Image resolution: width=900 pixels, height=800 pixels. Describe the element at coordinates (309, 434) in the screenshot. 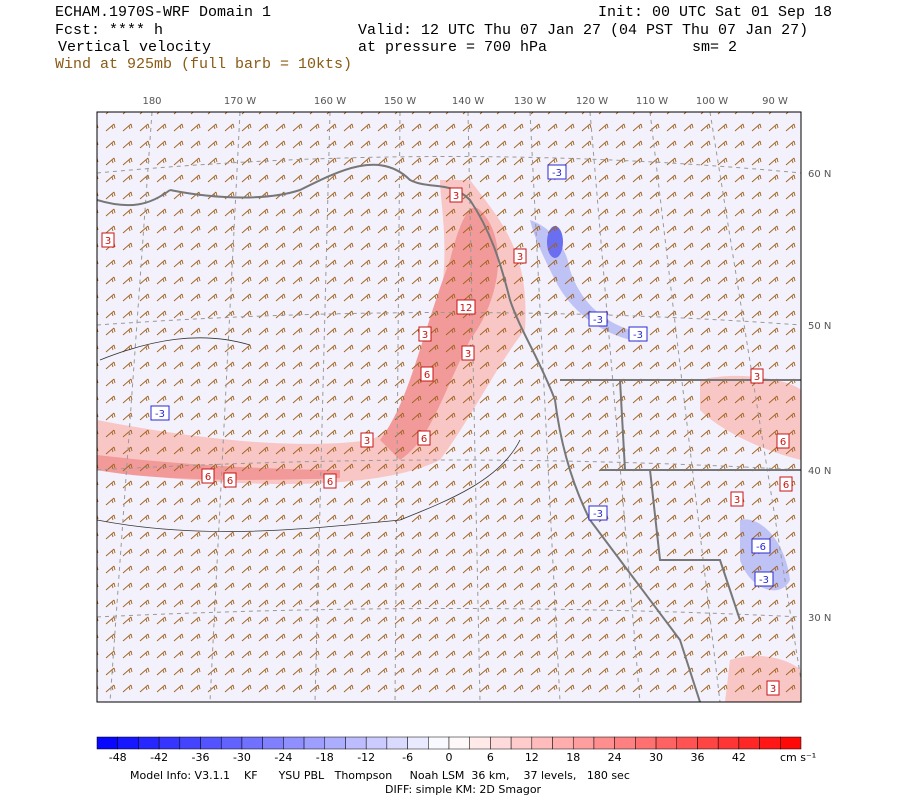

I see `zero-contours` at that location.